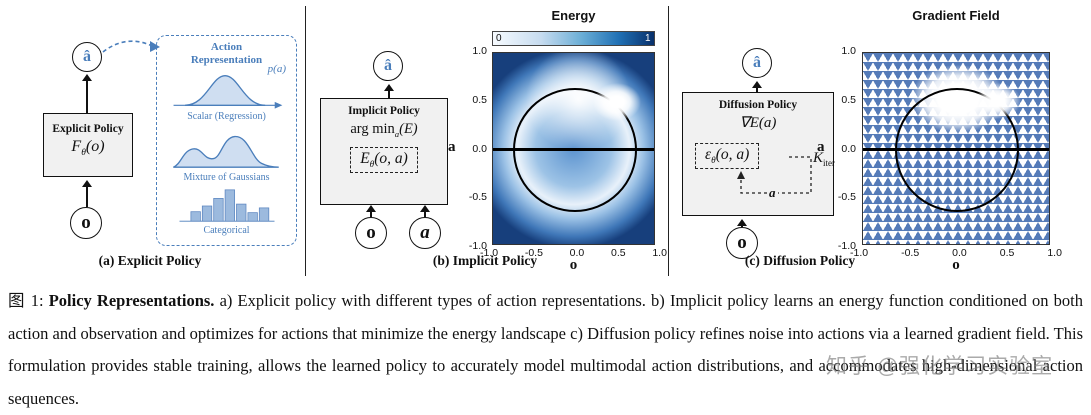  What do you see at coordinates (226, 230) in the screenshot?
I see `categorical-label: Categorical` at bounding box center [226, 230].